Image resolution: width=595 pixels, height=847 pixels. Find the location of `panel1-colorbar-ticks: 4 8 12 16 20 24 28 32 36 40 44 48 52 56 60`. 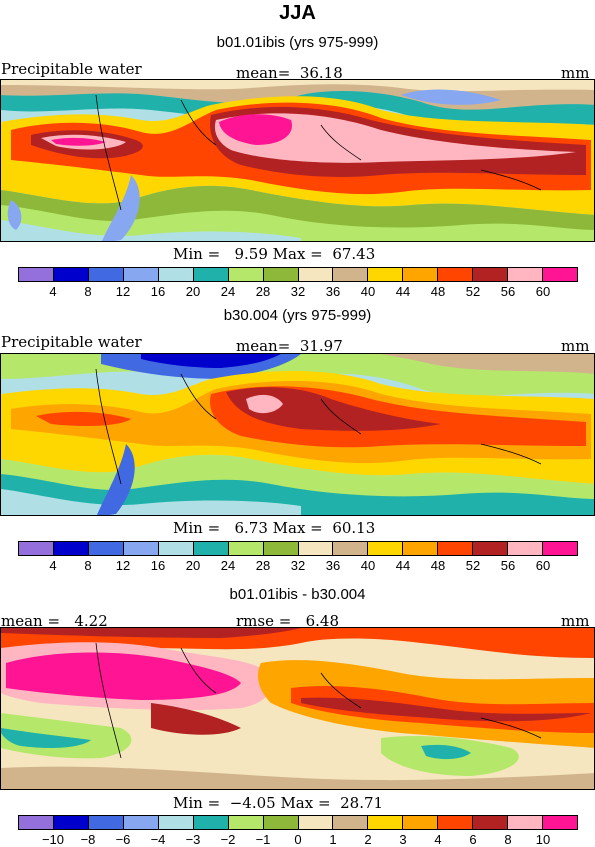

panel1-colorbar-ticks: 4 8 12 16 20 24 28 32 36 40 44 48 52 56 60 is located at coordinates (298, 292).